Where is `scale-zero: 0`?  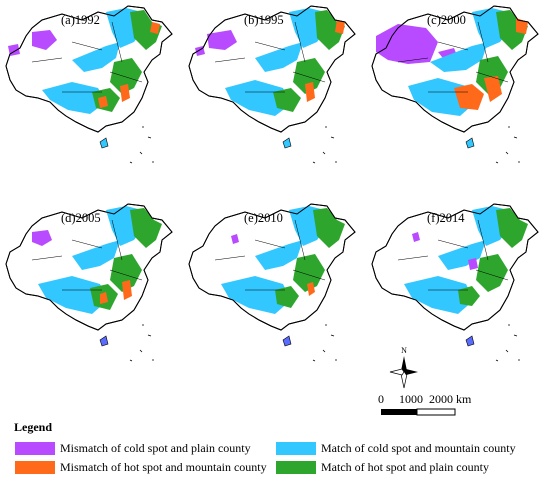 scale-zero: 0 is located at coordinates (381, 399).